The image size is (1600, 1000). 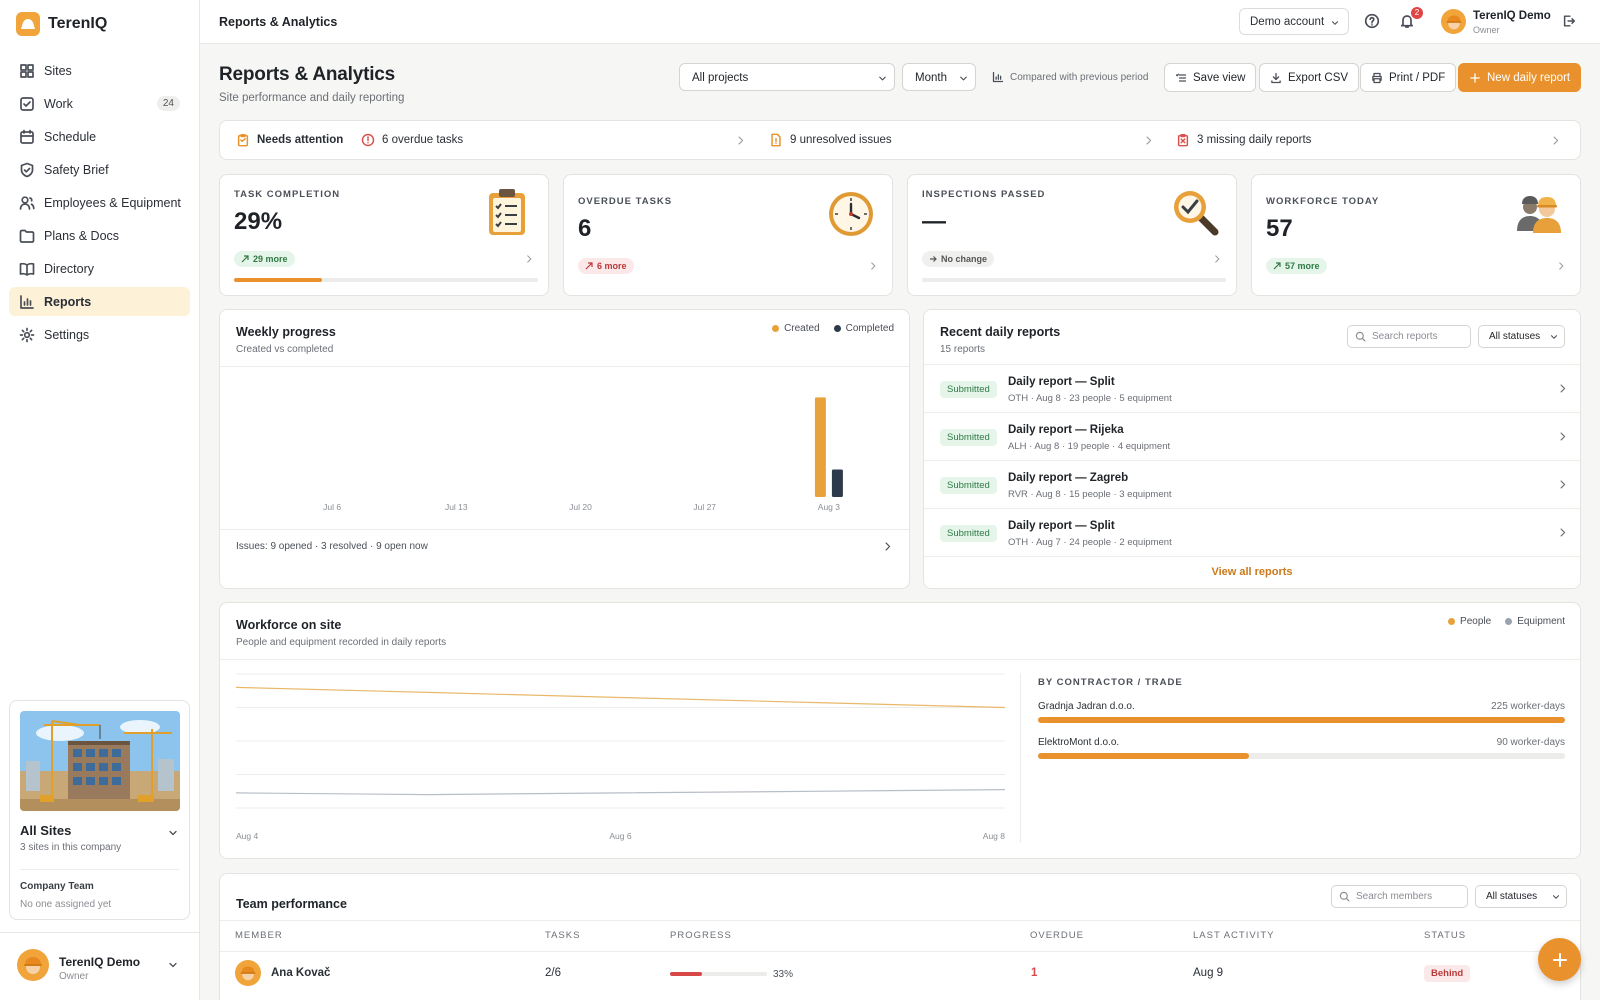 I want to click on project-select: All projects, so click(x=787, y=77).